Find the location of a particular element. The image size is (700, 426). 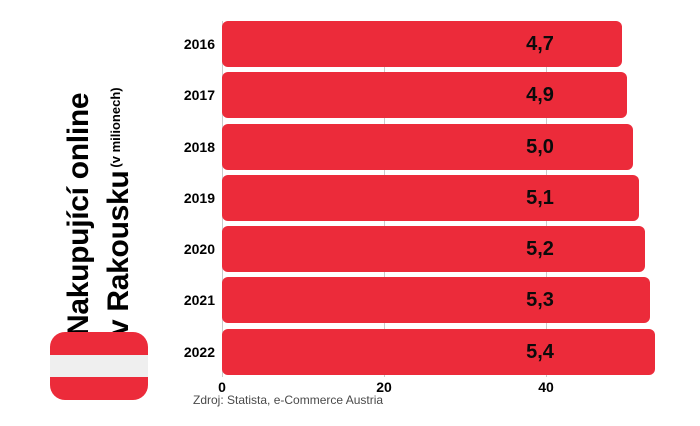

bar-row: 2022 5,4 is located at coordinates (425, 351).